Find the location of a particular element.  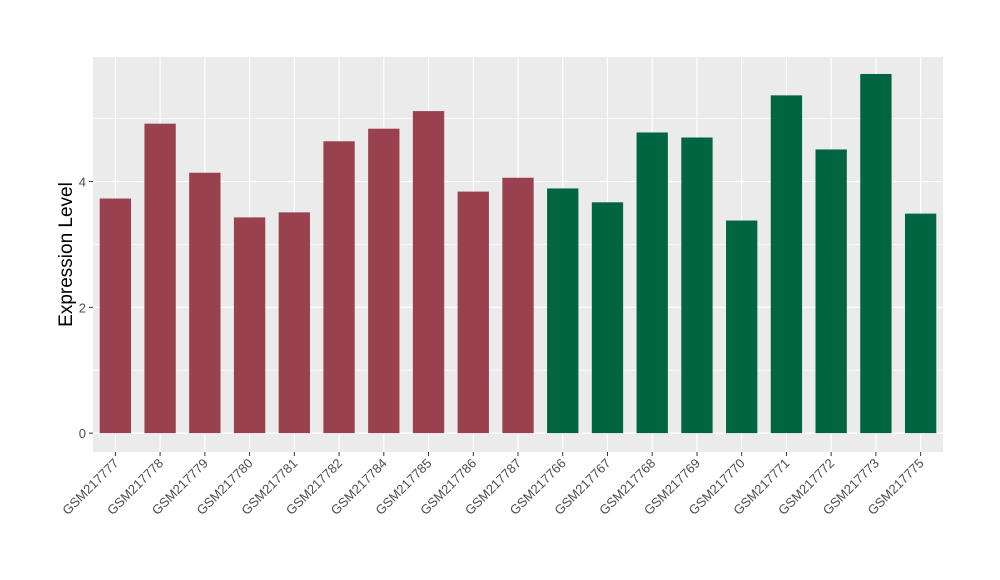

bar-GSM217777 is located at coordinates (115, 316).